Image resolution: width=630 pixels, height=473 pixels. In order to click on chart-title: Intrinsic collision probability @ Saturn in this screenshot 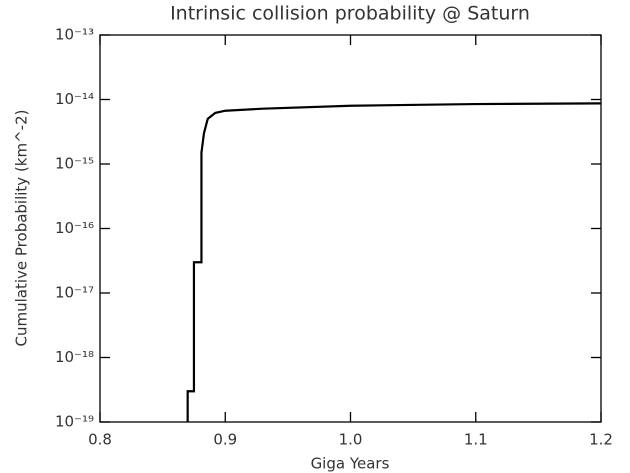, I will do `click(350, 14)`.